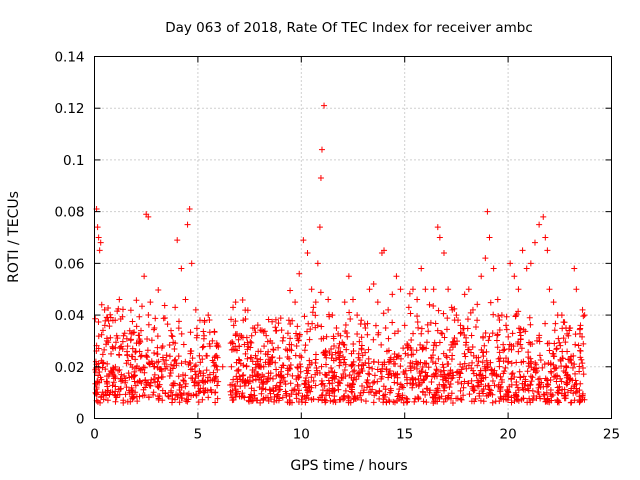 The height and width of the screenshot is (480, 640). I want to click on x-tick-label: 0, so click(94, 435).